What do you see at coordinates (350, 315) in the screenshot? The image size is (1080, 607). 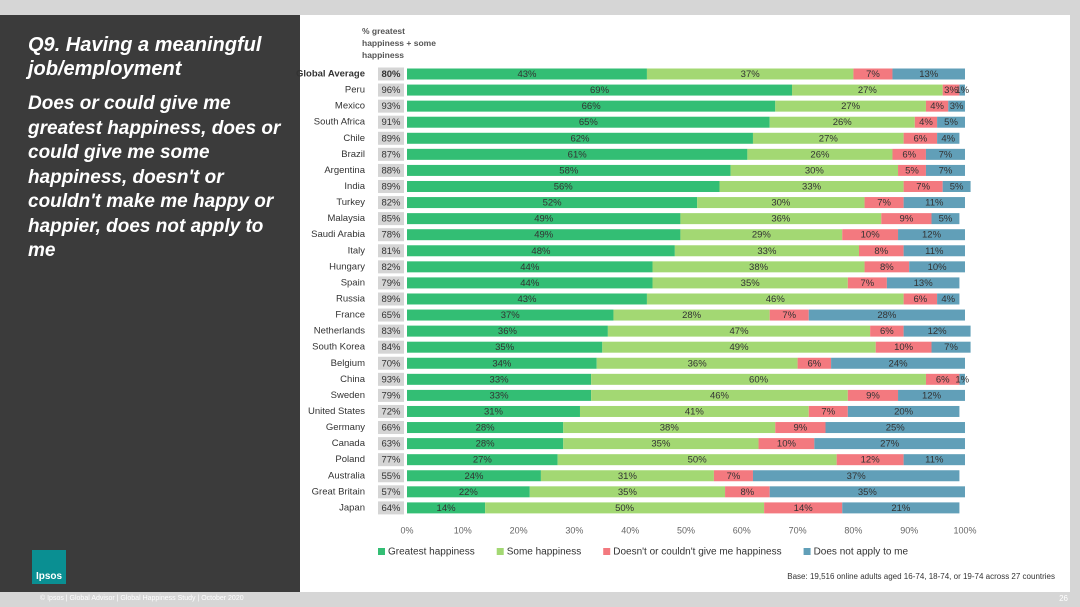 I see `category-label: France` at bounding box center [350, 315].